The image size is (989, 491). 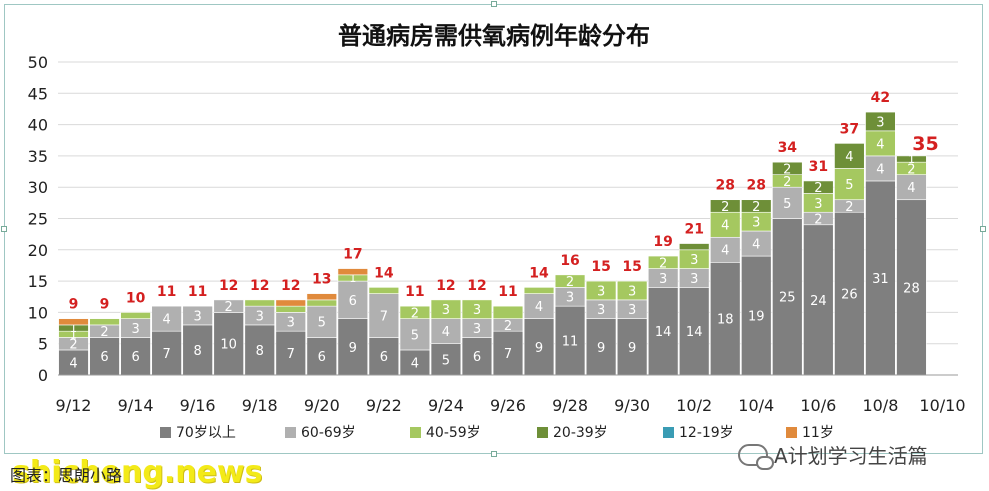 What do you see at coordinates (756, 186) in the screenshot?
I see `total-label: 28` at bounding box center [756, 186].